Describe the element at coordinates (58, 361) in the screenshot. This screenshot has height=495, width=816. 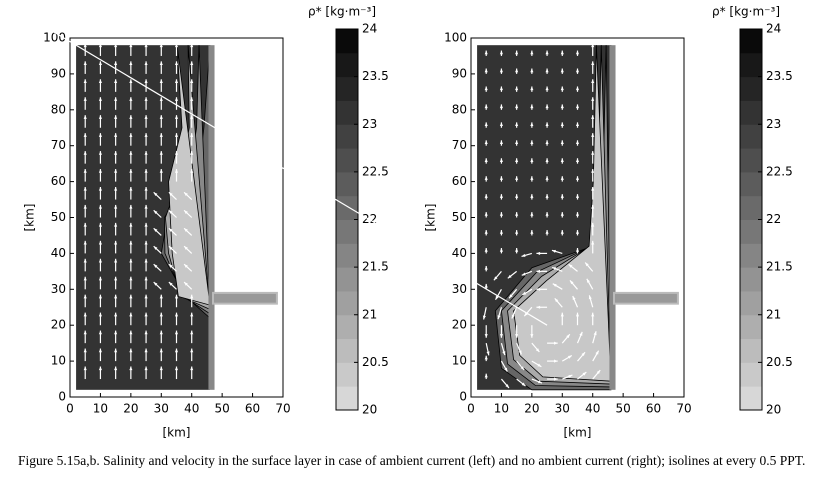
I see `y-tick-label: 10` at that location.